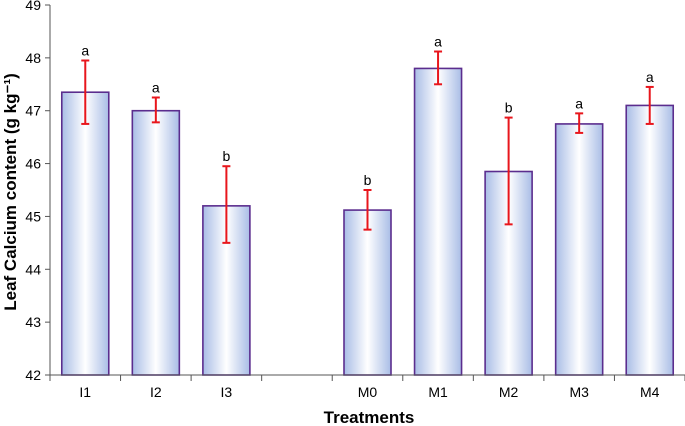  What do you see at coordinates (438, 221) in the screenshot?
I see `bar-M1` at bounding box center [438, 221].